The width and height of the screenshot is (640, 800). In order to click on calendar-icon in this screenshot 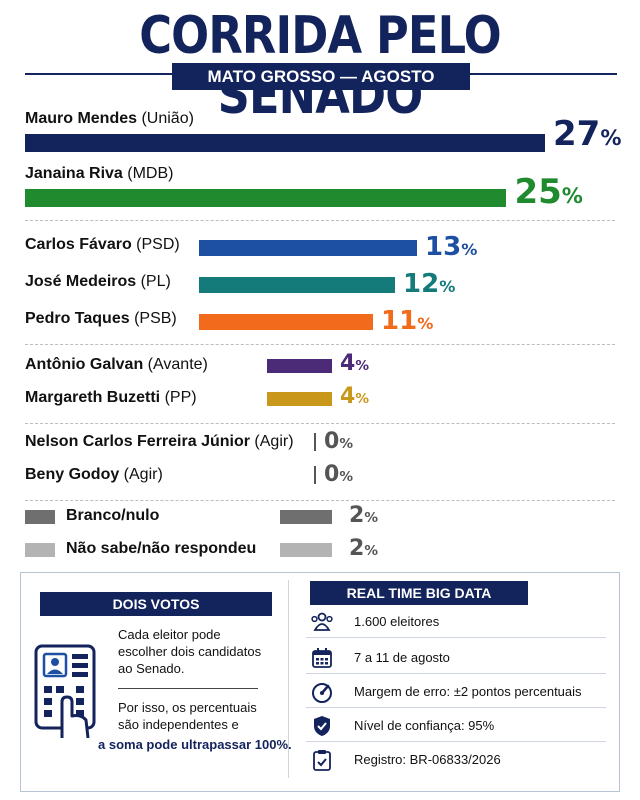, I will do `click(322, 658)`.